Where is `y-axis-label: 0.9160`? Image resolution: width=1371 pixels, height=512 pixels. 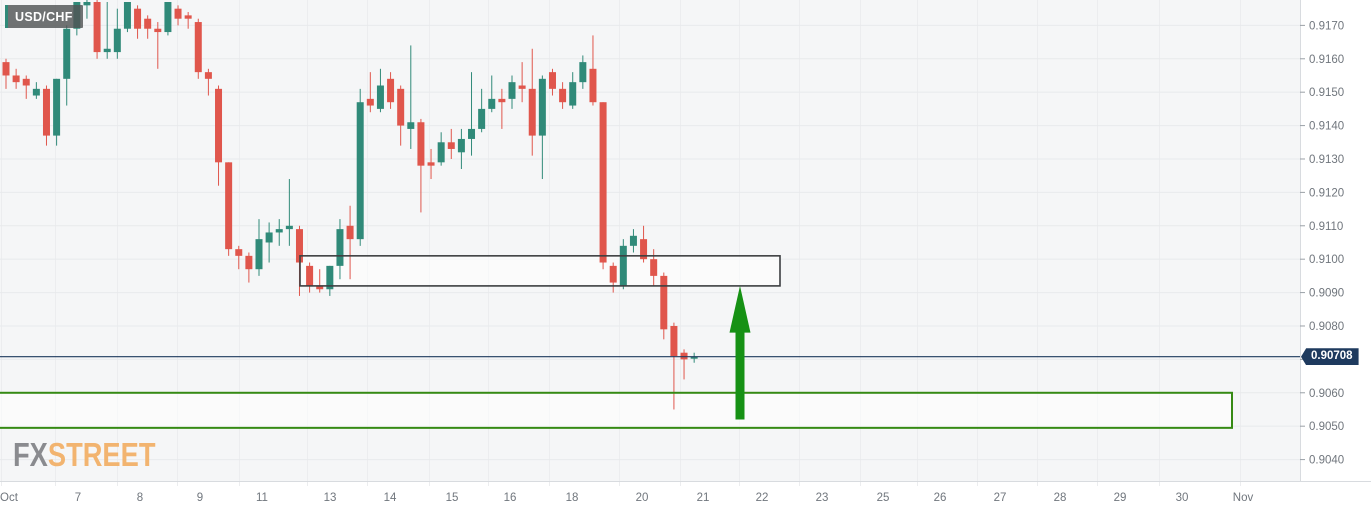
y-axis-label: 0.9160 is located at coordinates (1326, 60).